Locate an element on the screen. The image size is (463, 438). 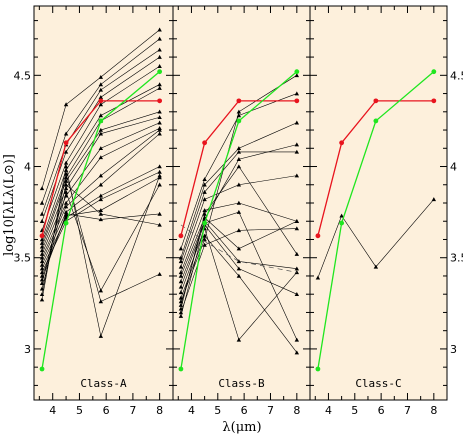
black-series-7-line is located at coordinates (100, 165).